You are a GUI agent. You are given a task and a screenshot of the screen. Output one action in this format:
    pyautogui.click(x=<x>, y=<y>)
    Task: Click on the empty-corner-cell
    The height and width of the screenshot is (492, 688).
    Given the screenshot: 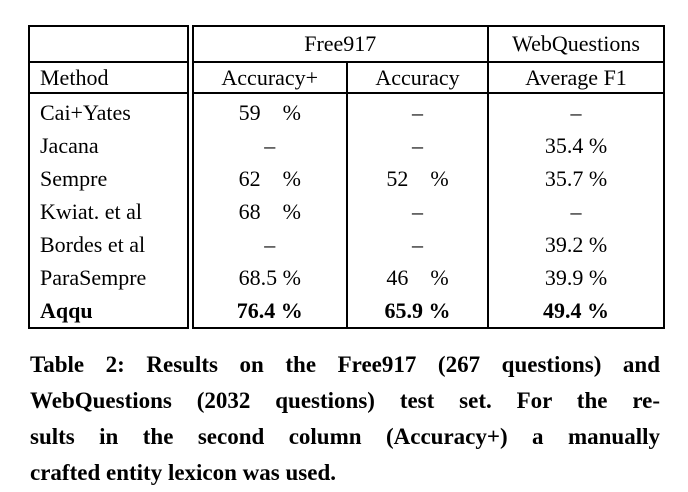 What is the action you would take?
    pyautogui.click(x=111, y=44)
    